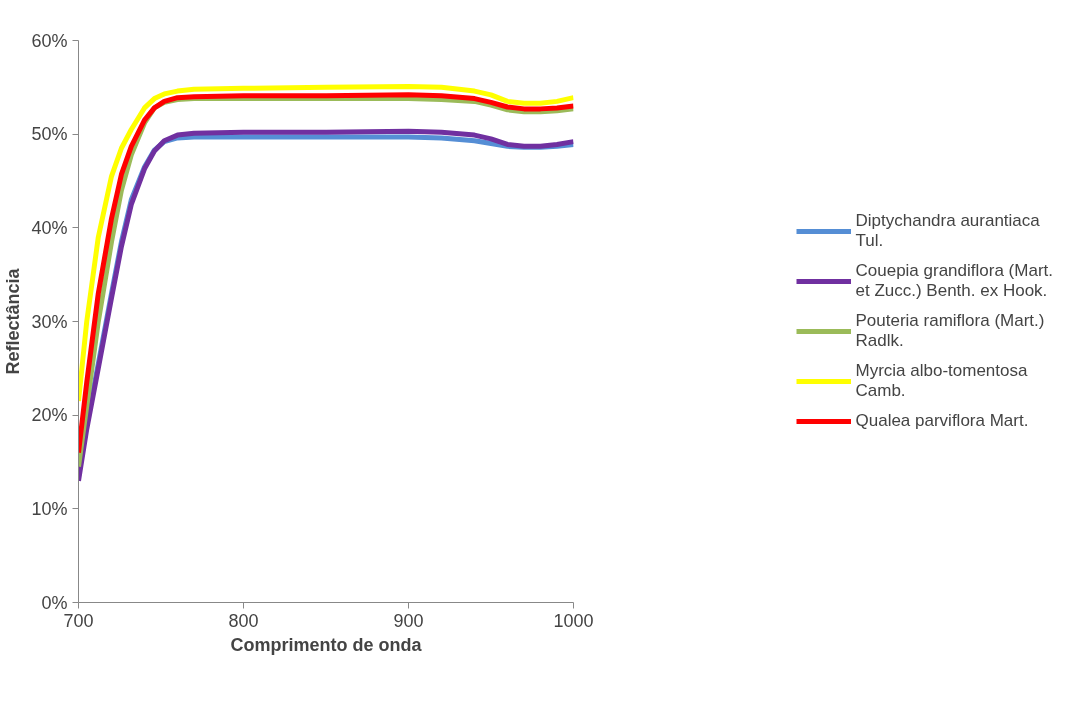  Describe the element at coordinates (408, 620) in the screenshot. I see `x-tick-label: 900` at that location.